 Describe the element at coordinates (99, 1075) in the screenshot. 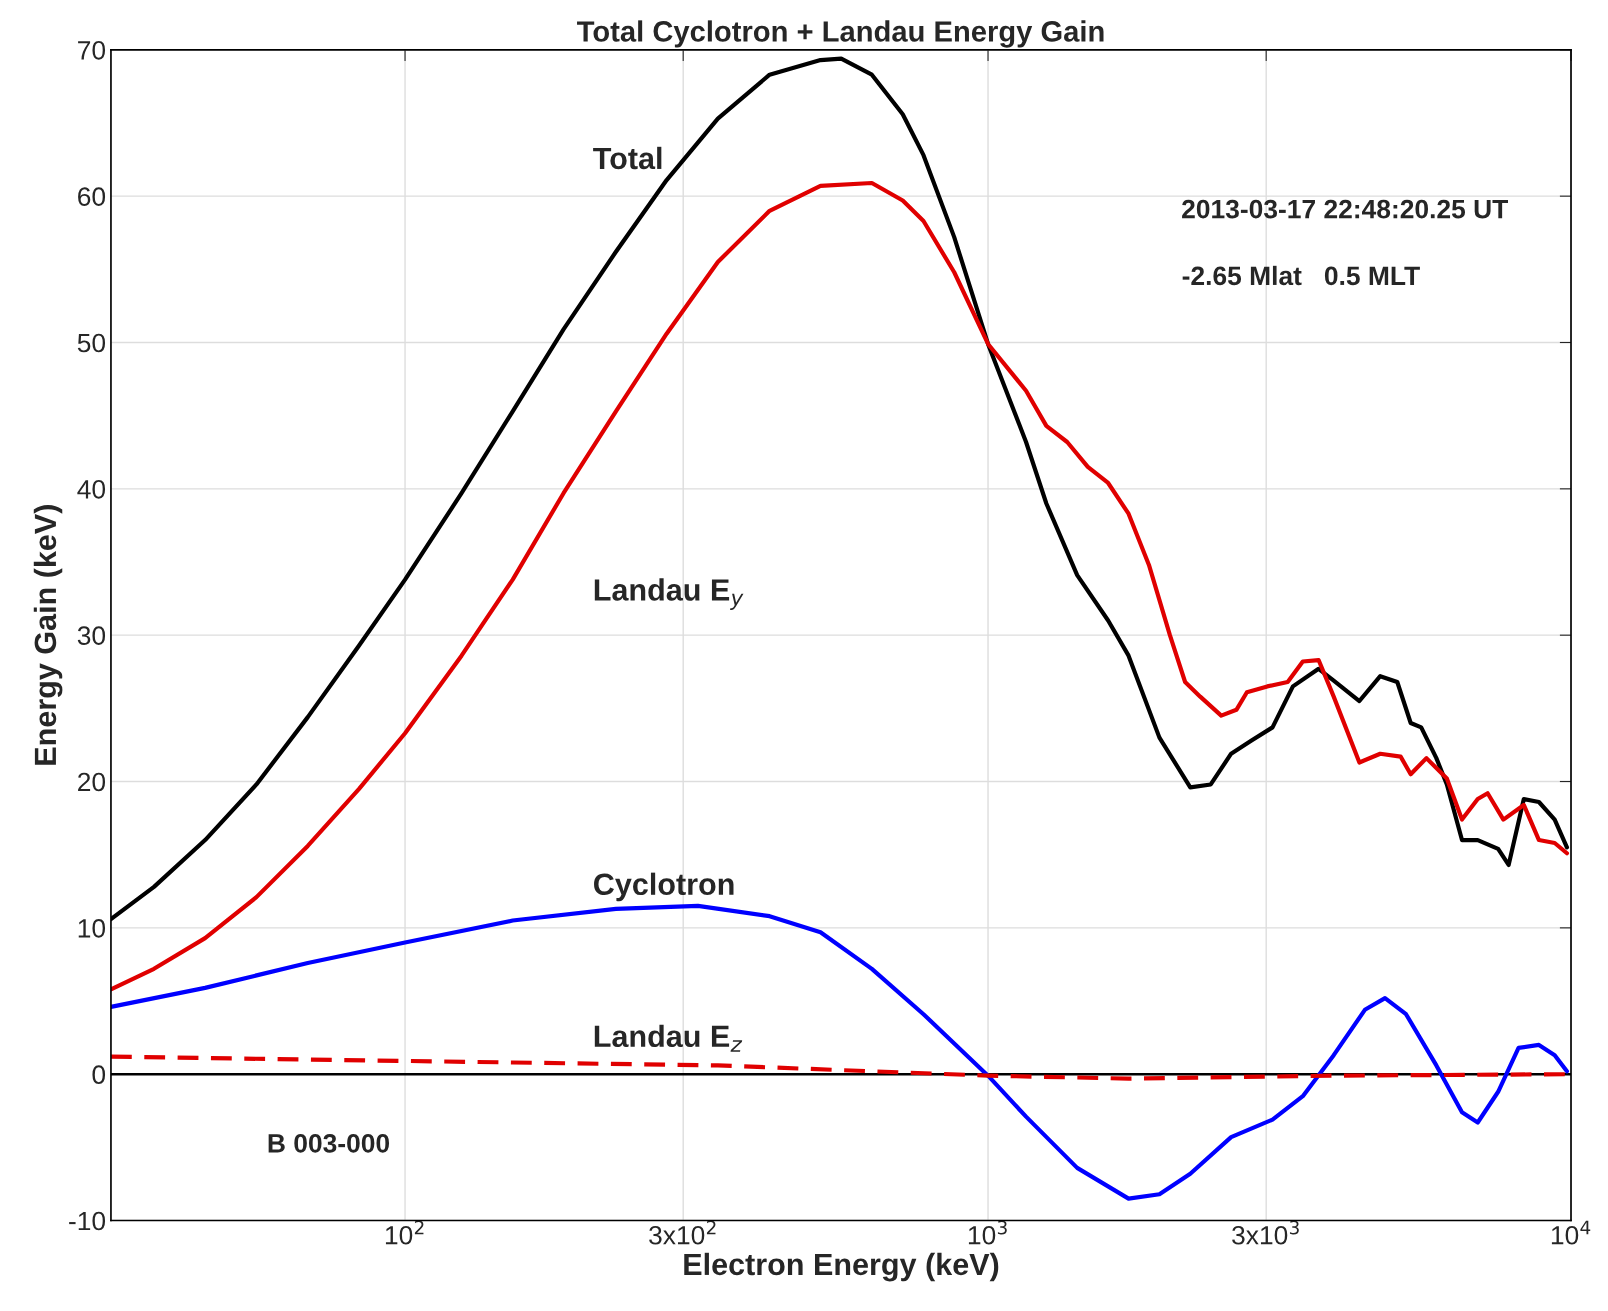

I see `y-tick-label: 0` at that location.